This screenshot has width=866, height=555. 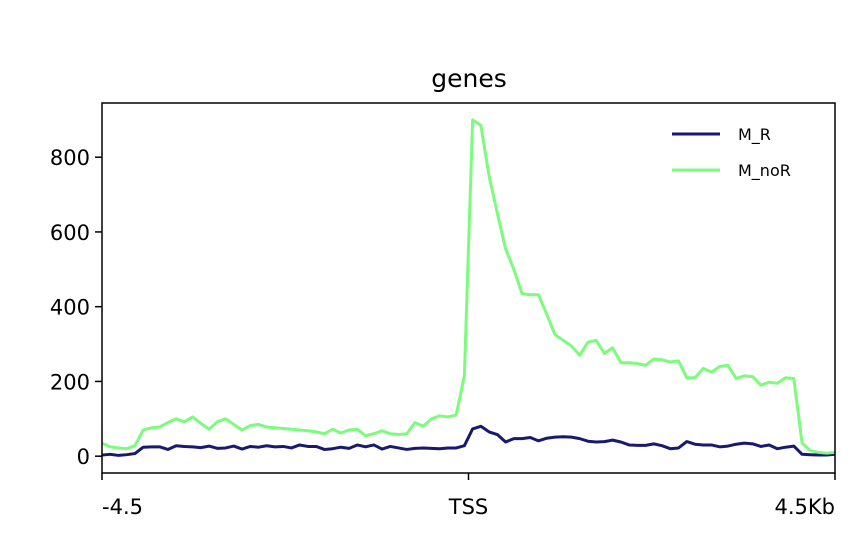 What do you see at coordinates (122, 507) in the screenshot?
I see `x-tick-label: -4.5` at bounding box center [122, 507].